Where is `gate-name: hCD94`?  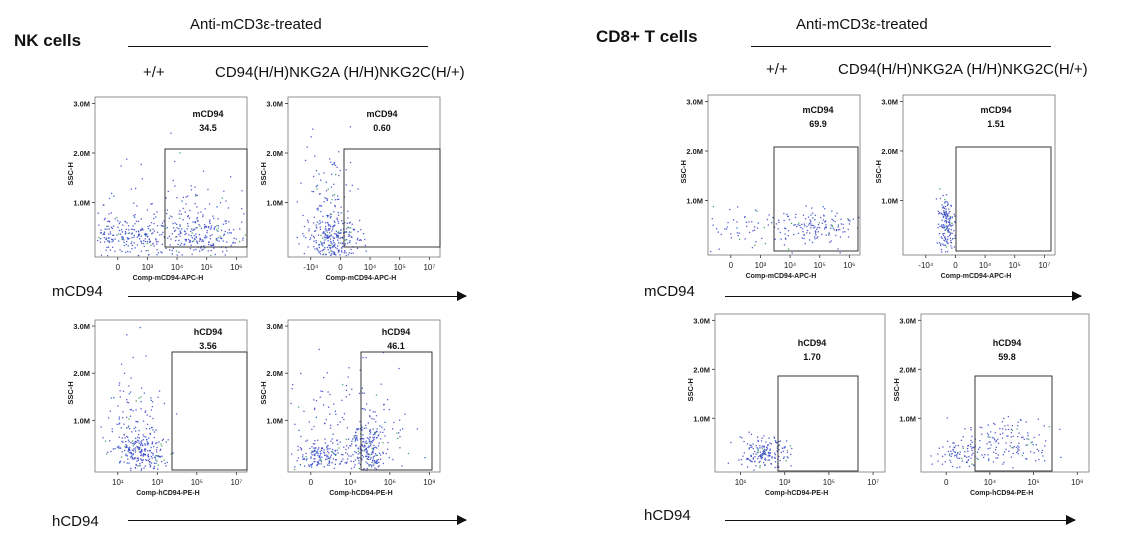
gate-name: hCD94 is located at coordinates (208, 332).